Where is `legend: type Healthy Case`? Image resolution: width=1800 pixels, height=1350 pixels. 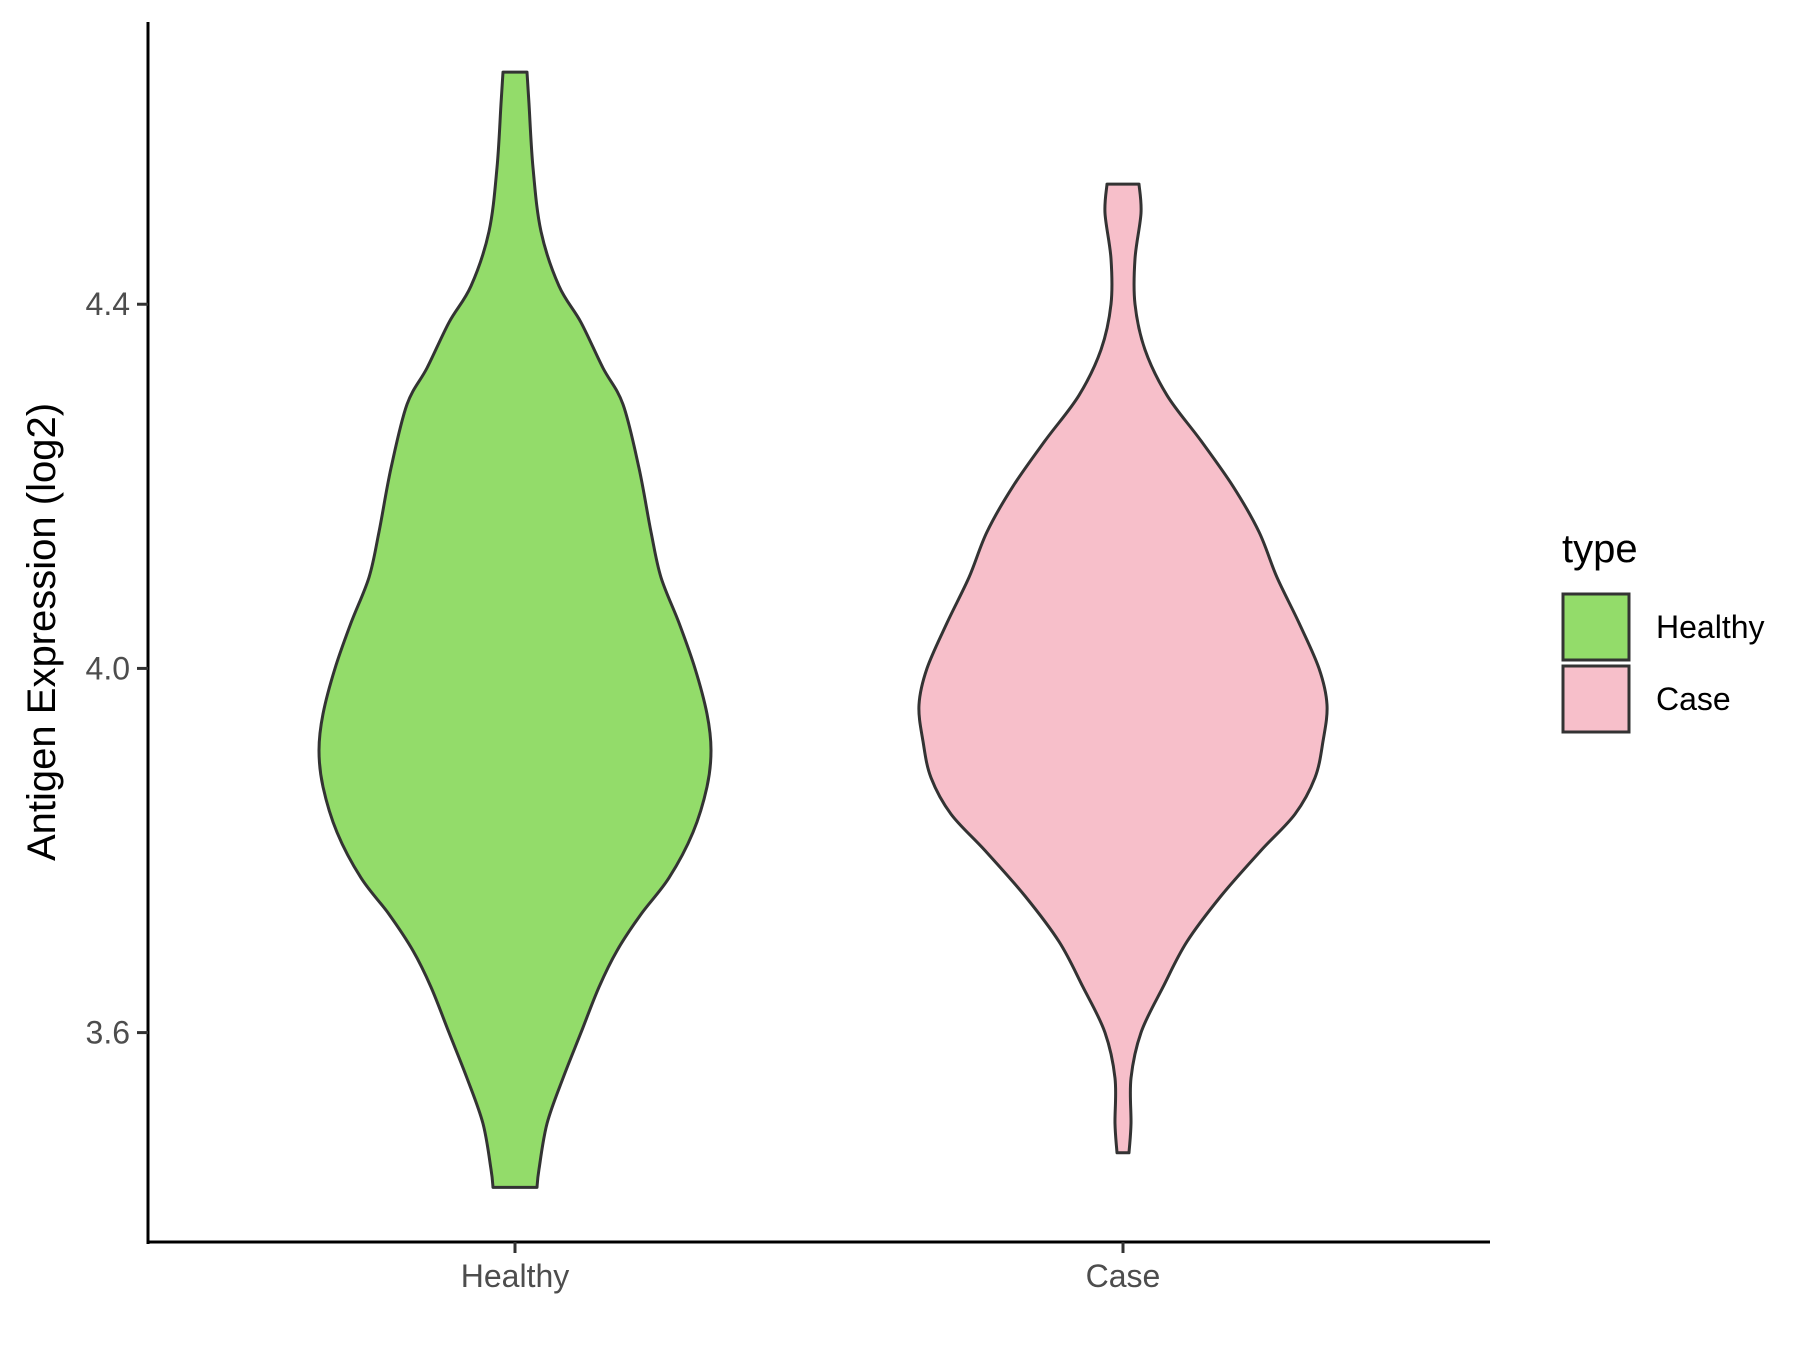 legend: type Healthy Case is located at coordinates (1663, 630).